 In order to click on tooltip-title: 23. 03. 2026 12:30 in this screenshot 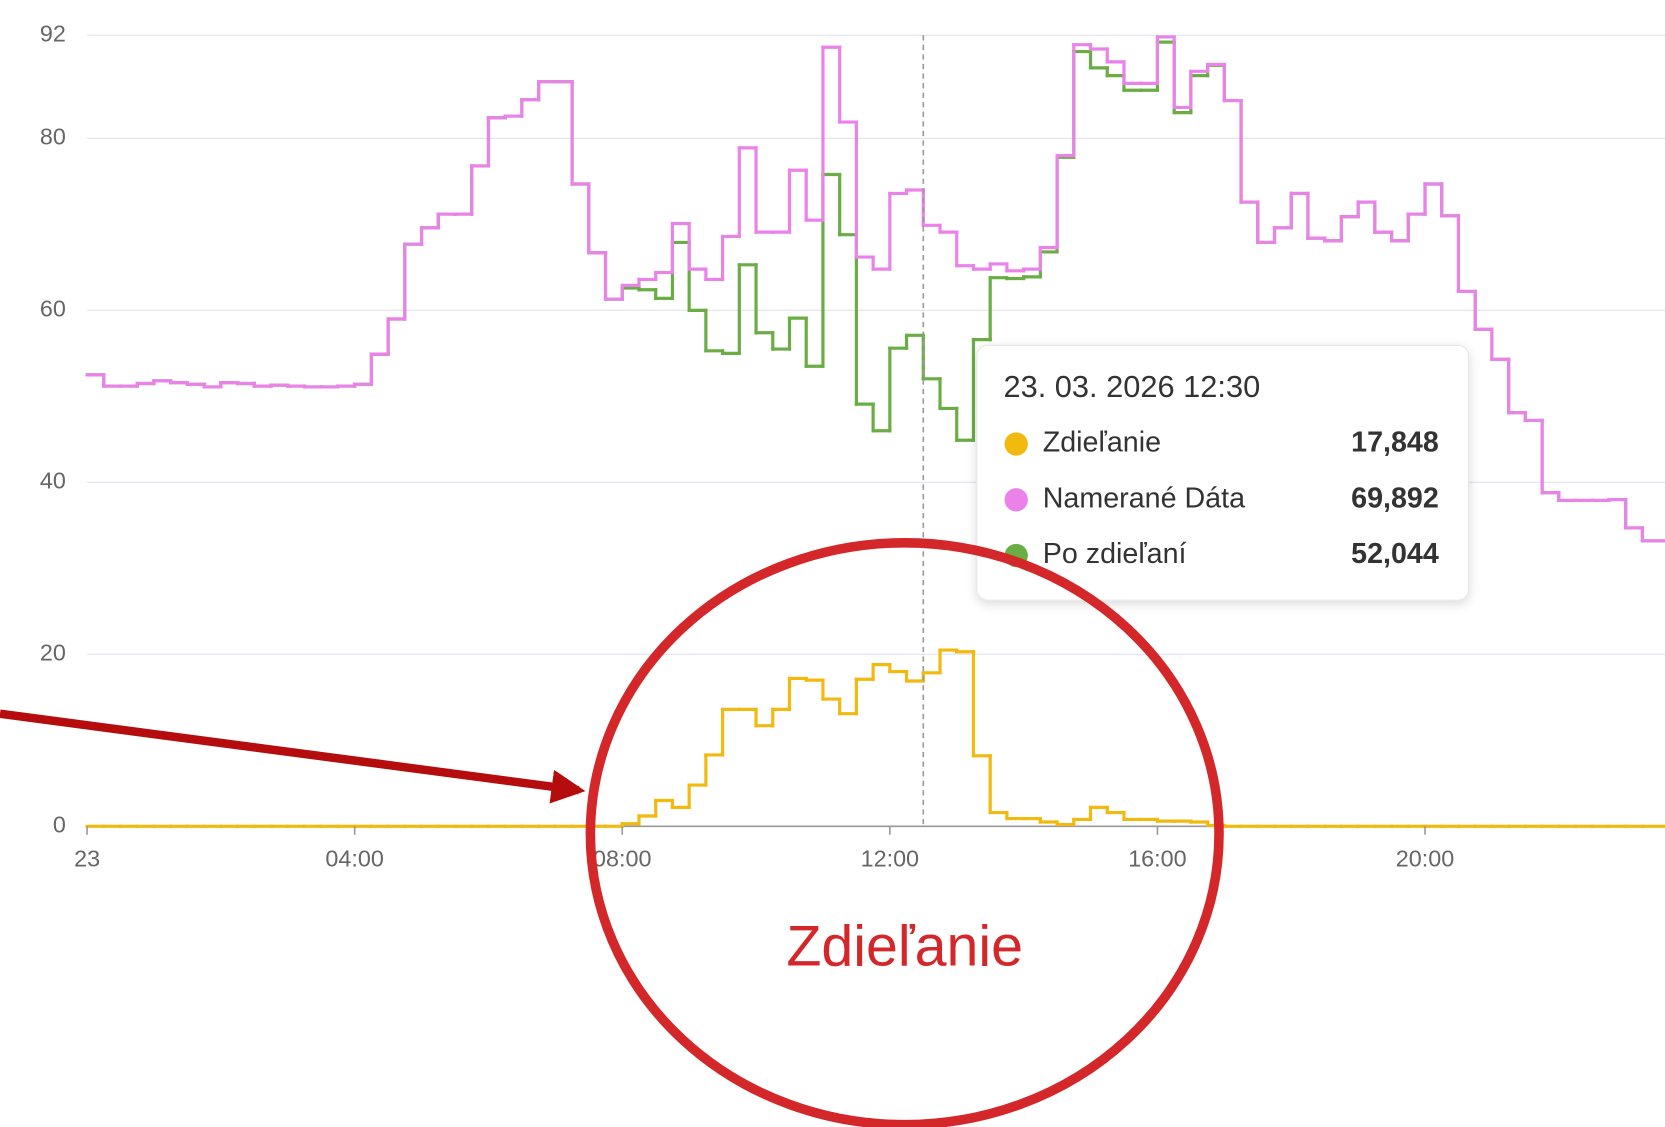, I will do `click(1131, 386)`.